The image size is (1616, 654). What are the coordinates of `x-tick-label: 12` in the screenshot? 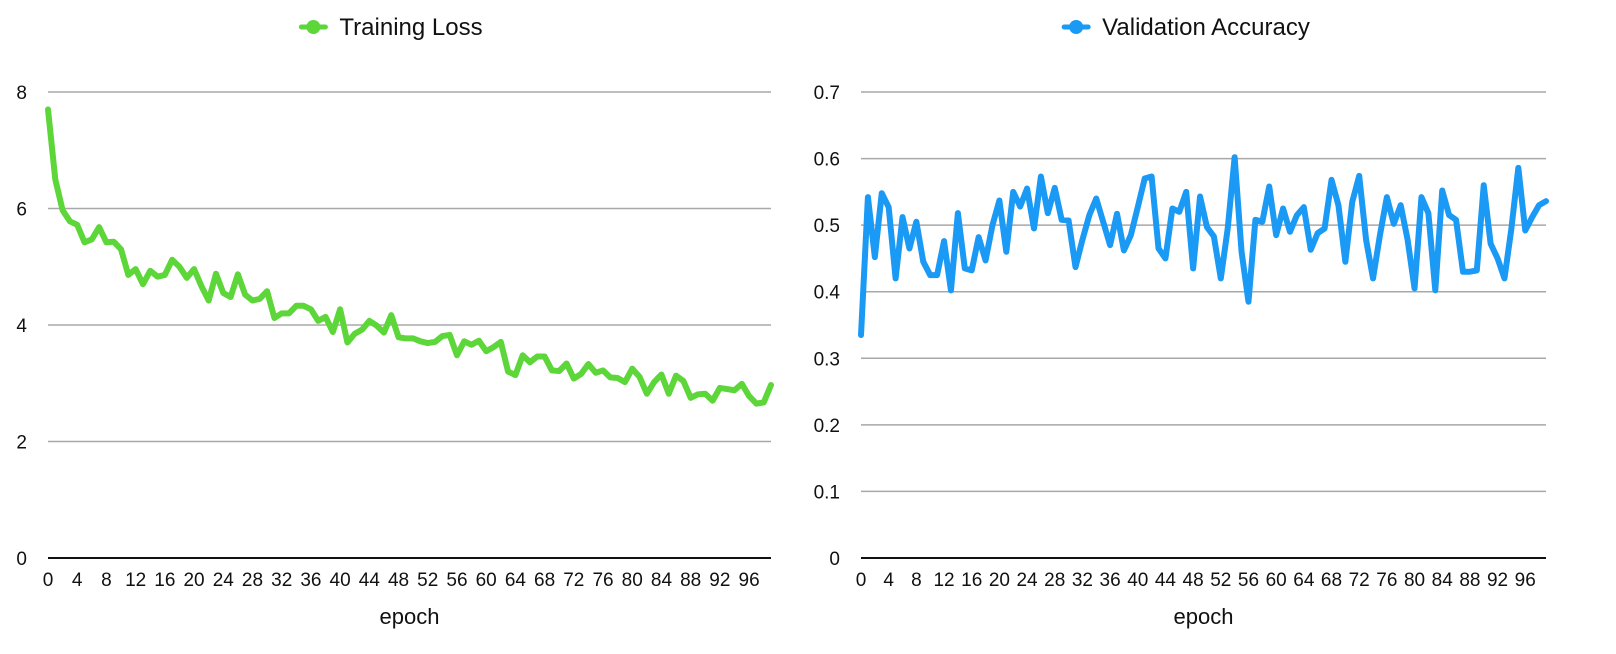 It's located at (135, 580).